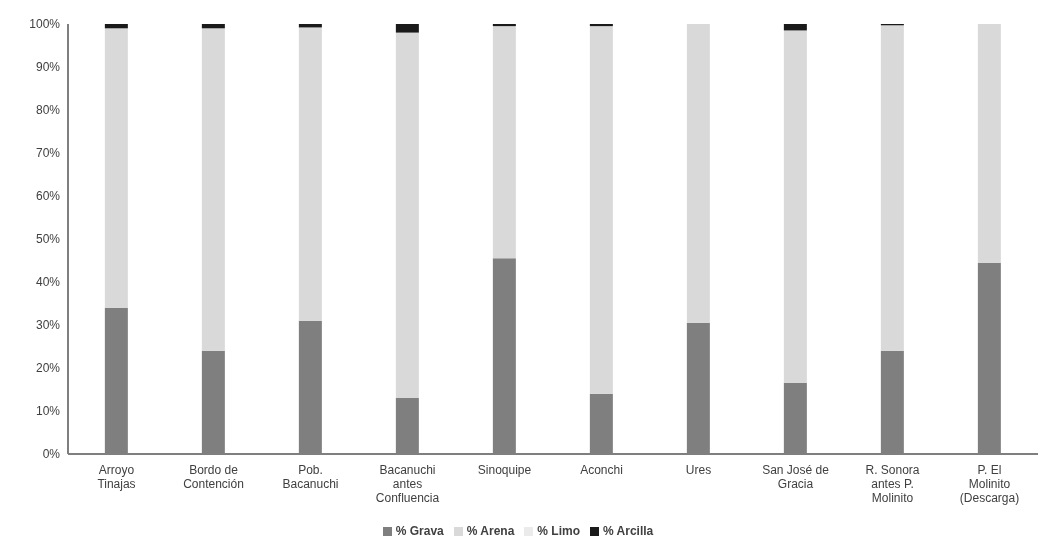 The image size is (1055, 550). Describe the element at coordinates (407, 484) in the screenshot. I see `x-tick-label: Bacanuchi antes Confluencia` at that location.